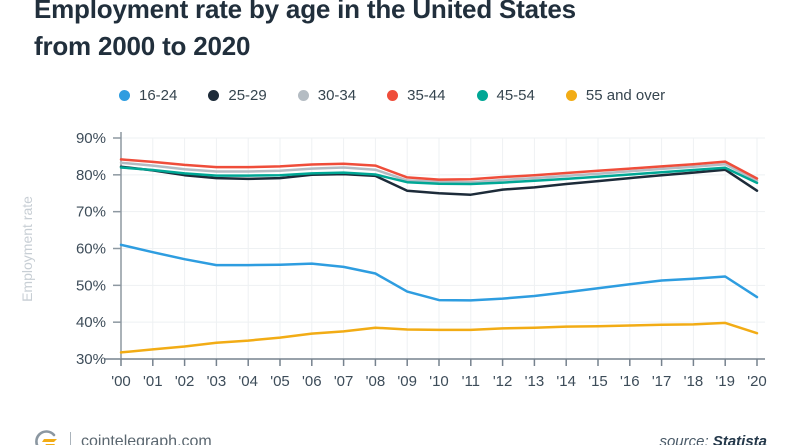  I want to click on x-tick-label: '17, so click(662, 381).